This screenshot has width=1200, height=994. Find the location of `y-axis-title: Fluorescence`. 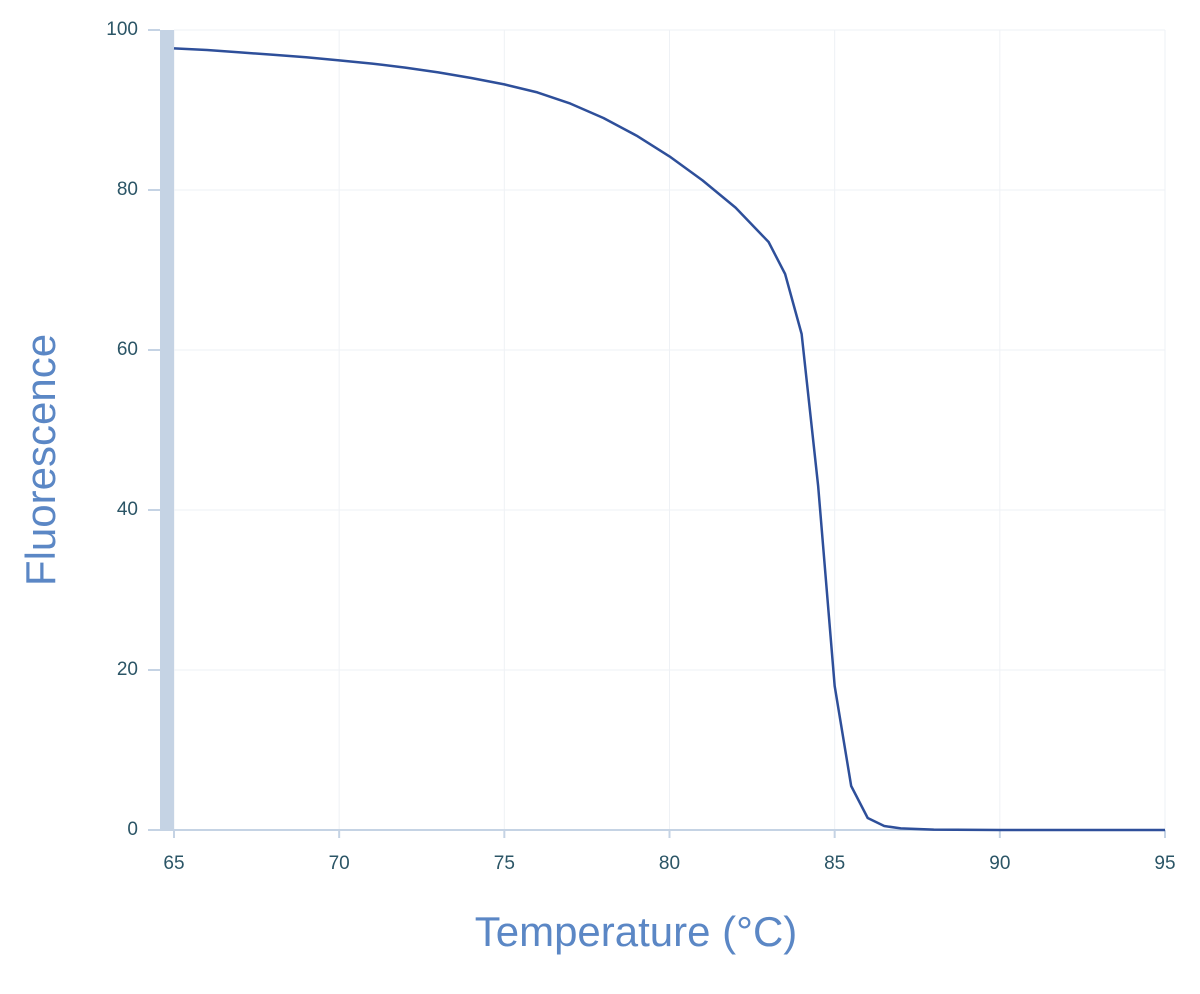

y-axis-title: Fluorescence is located at coordinates (40, 460).